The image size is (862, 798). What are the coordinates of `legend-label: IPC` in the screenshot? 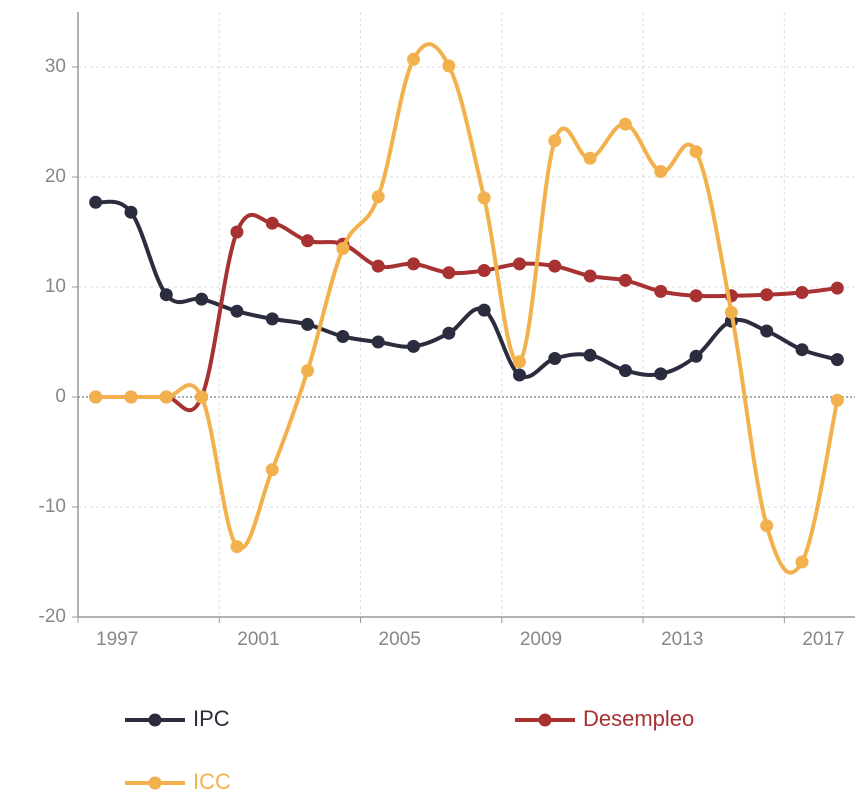 It's located at (211, 718).